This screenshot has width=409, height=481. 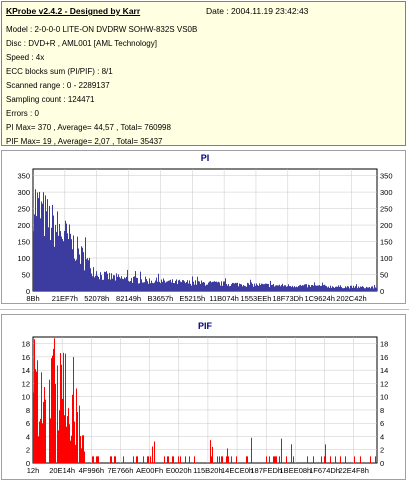 What do you see at coordinates (59, 71) in the screenshot?
I see `info-ecc: ECC blocks sum (PI/PIF) : 8/1` at bounding box center [59, 71].